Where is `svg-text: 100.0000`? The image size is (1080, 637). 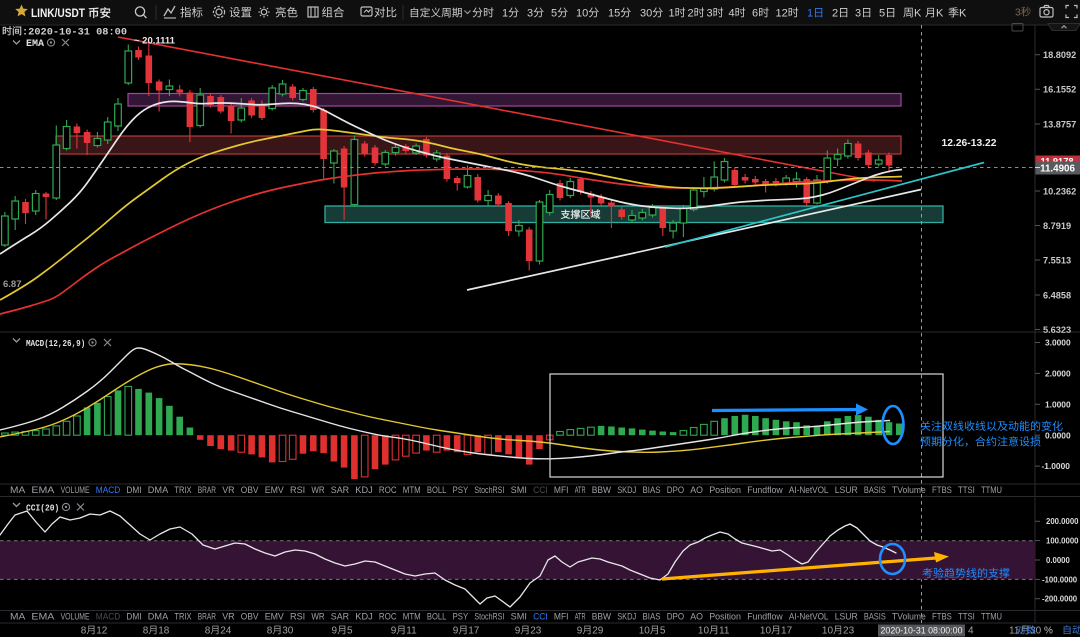 svg-text: 100.0000 is located at coordinates (1062, 541).